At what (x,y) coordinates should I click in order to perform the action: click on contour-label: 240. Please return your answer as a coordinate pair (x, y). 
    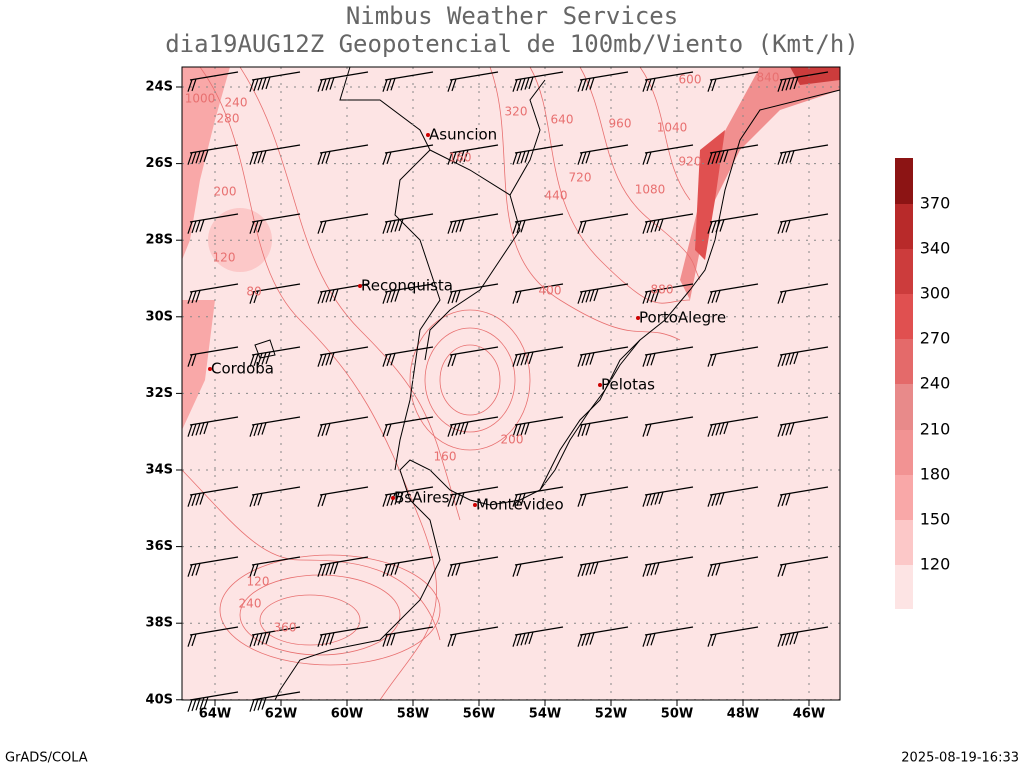
    Looking at the image, I should click on (250, 604).